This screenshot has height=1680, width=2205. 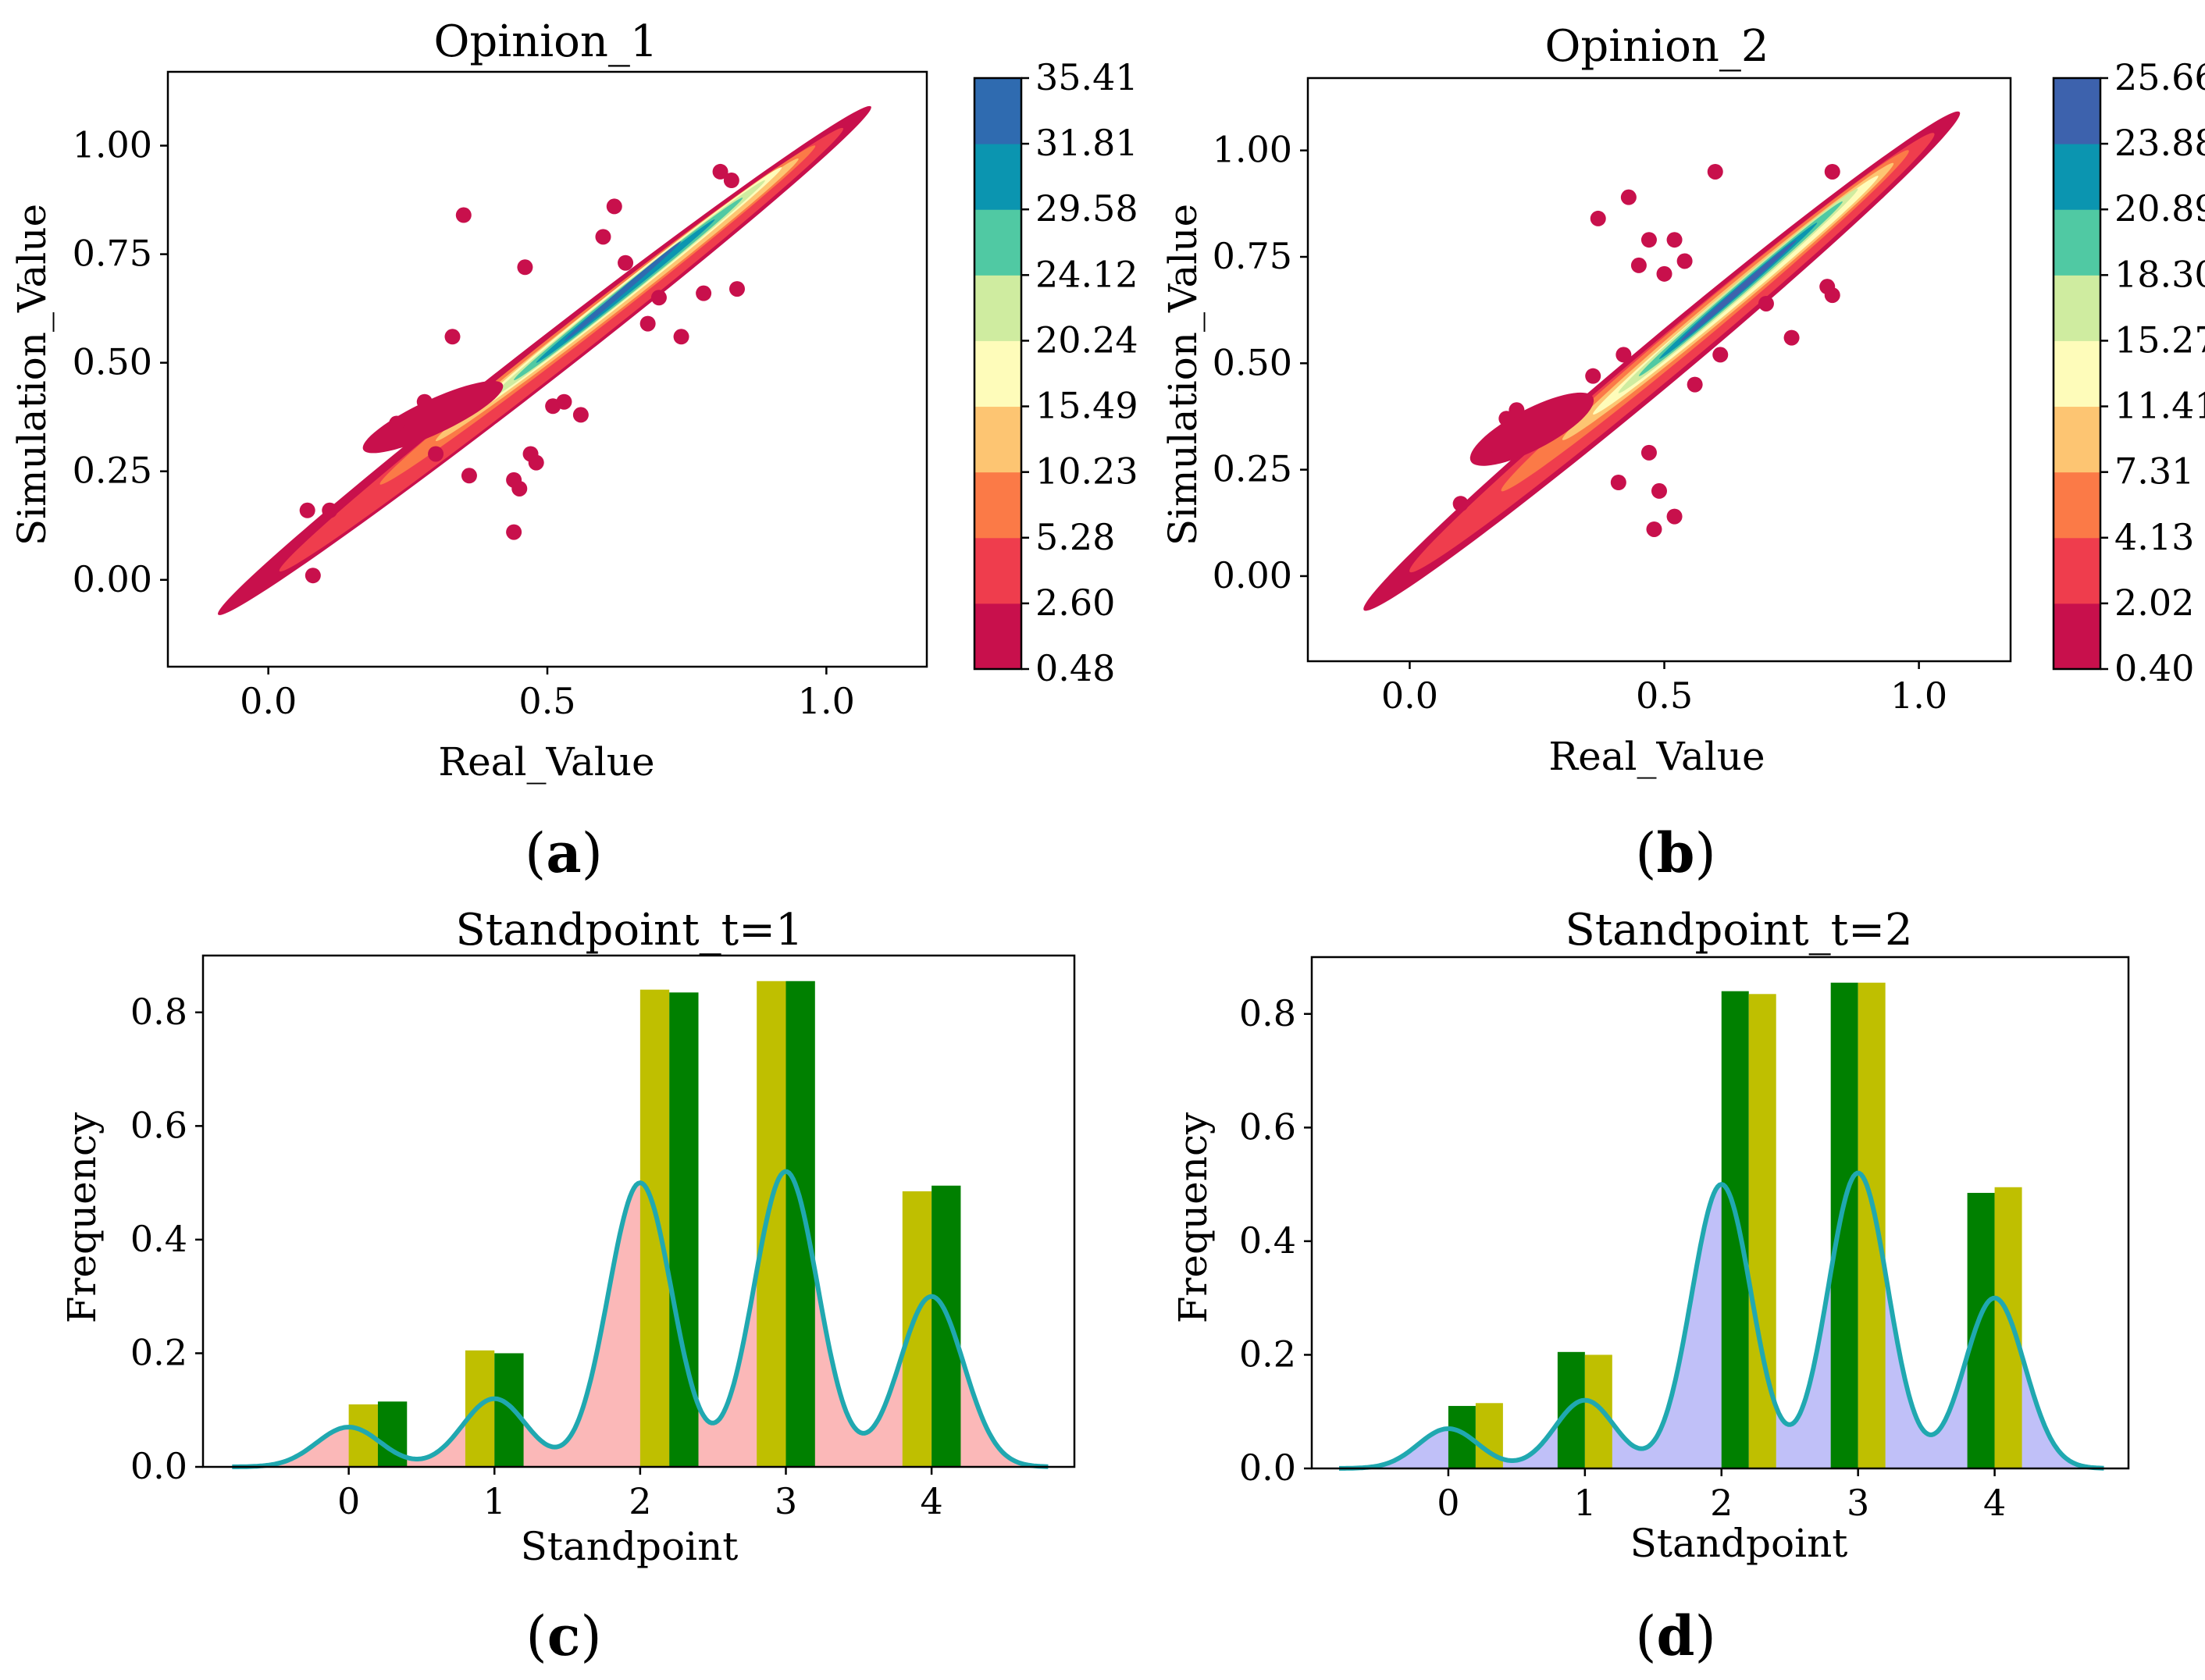 I want to click on colorbar-frame, so click(x=998, y=374).